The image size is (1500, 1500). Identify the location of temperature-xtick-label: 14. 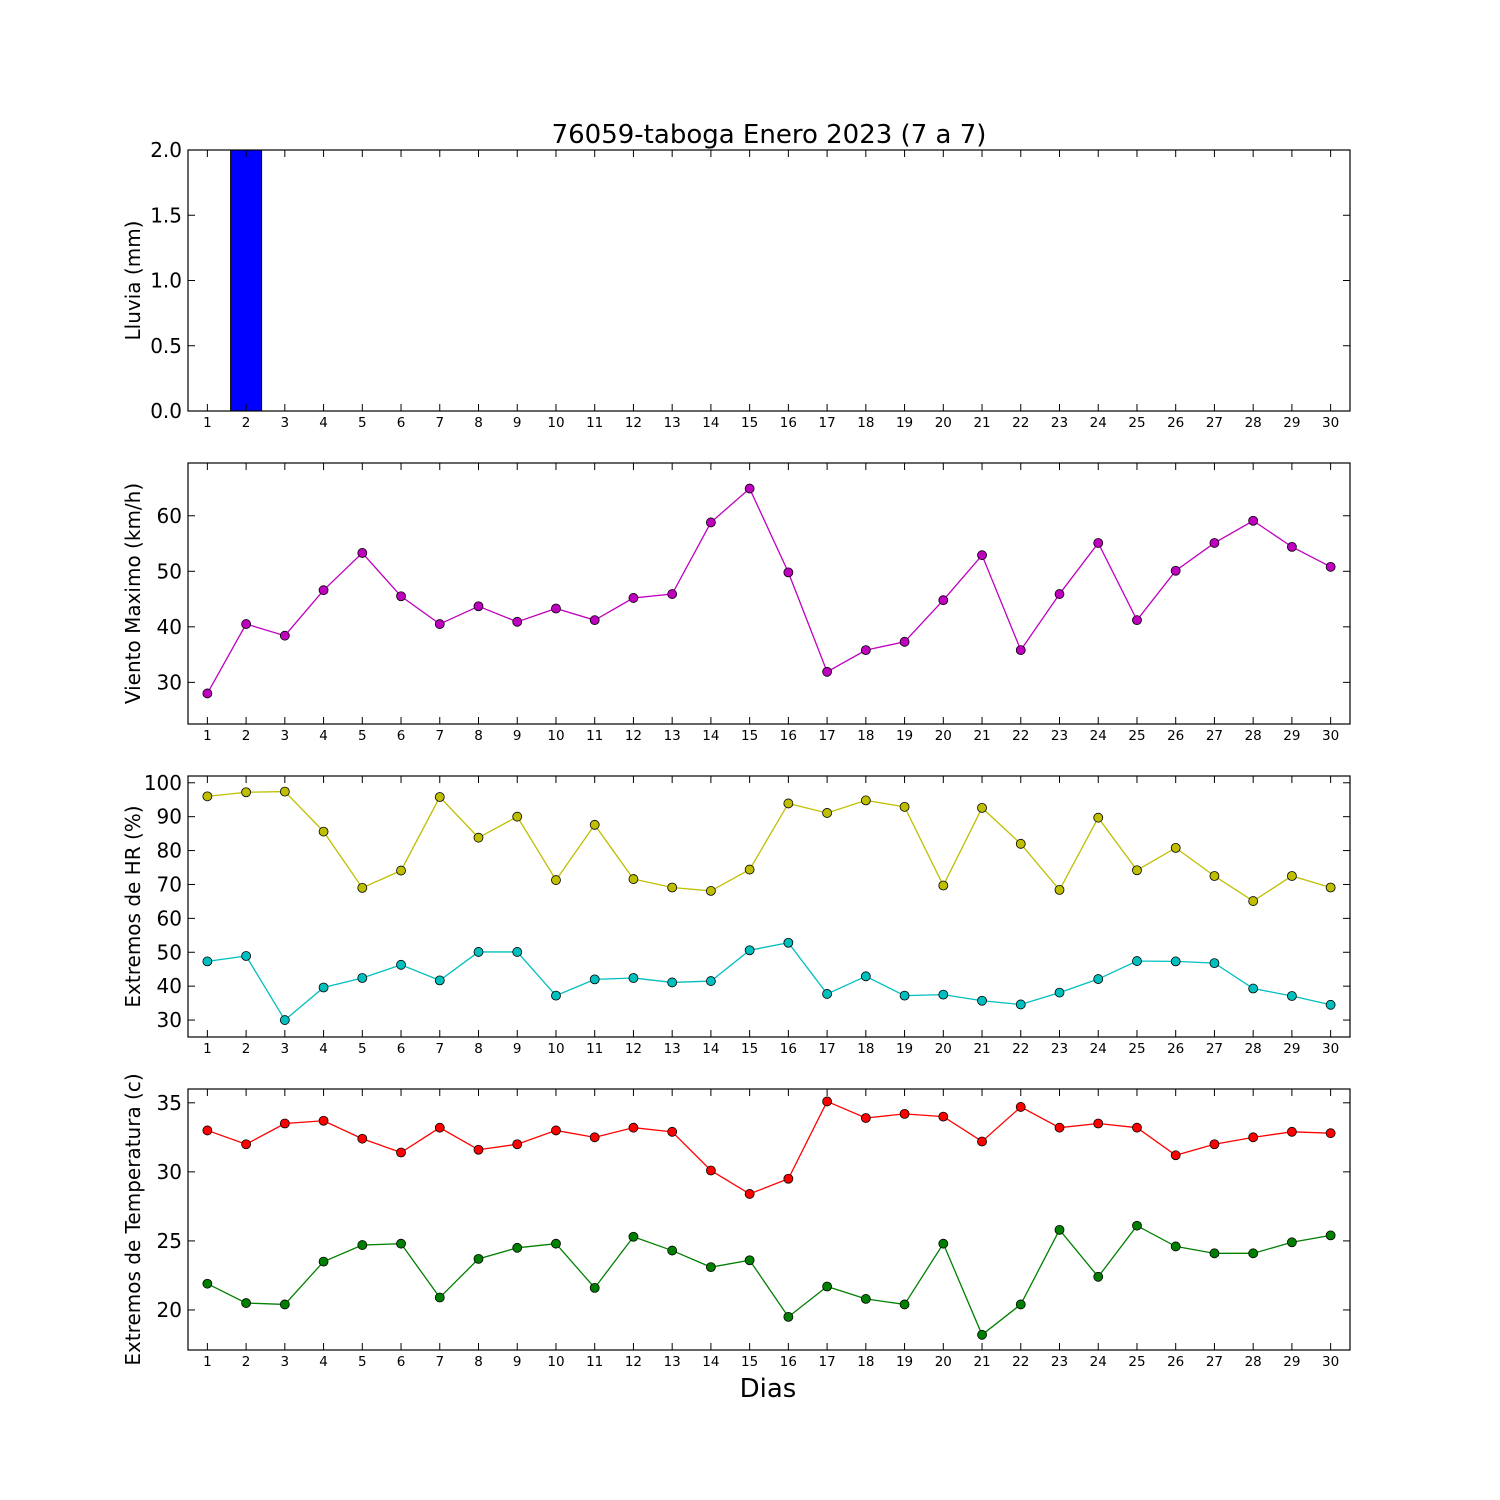
(710, 1362).